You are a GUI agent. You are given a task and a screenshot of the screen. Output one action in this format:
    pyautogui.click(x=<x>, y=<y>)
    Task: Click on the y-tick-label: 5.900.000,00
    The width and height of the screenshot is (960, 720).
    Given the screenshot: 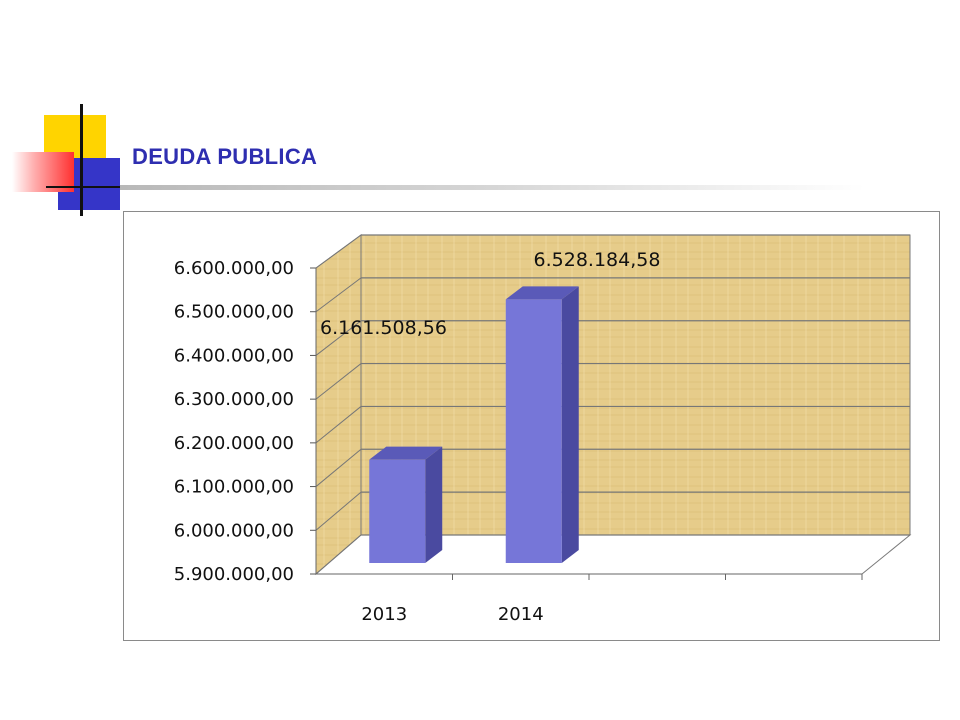 What is the action you would take?
    pyautogui.click(x=234, y=574)
    